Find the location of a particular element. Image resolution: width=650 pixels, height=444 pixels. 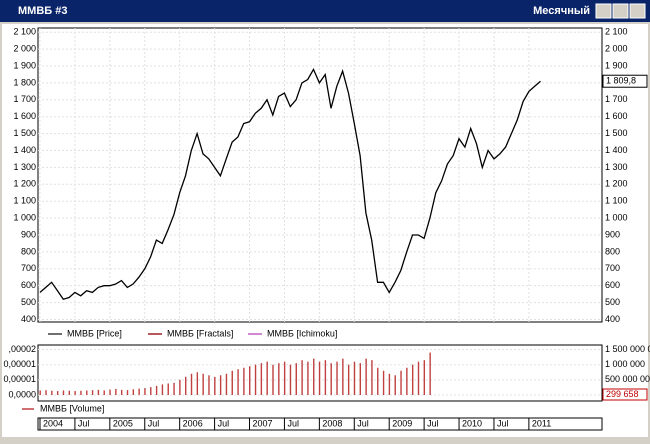

volume-legend-label: ММВБ [Volume] is located at coordinates (72, 408).